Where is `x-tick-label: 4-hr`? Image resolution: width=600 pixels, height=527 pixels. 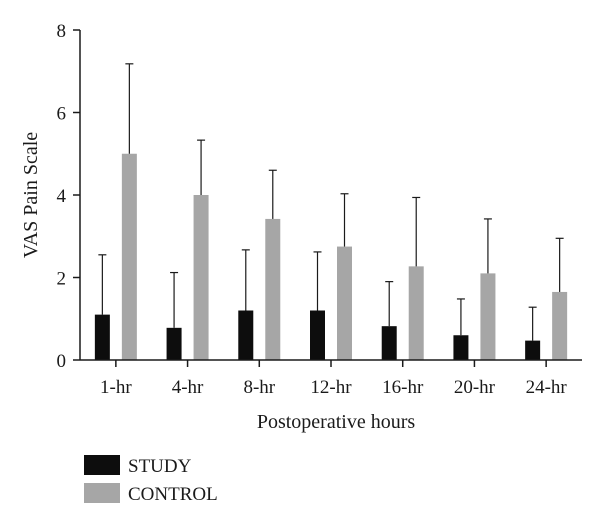
x-tick-label: 4-hr is located at coordinates (188, 387).